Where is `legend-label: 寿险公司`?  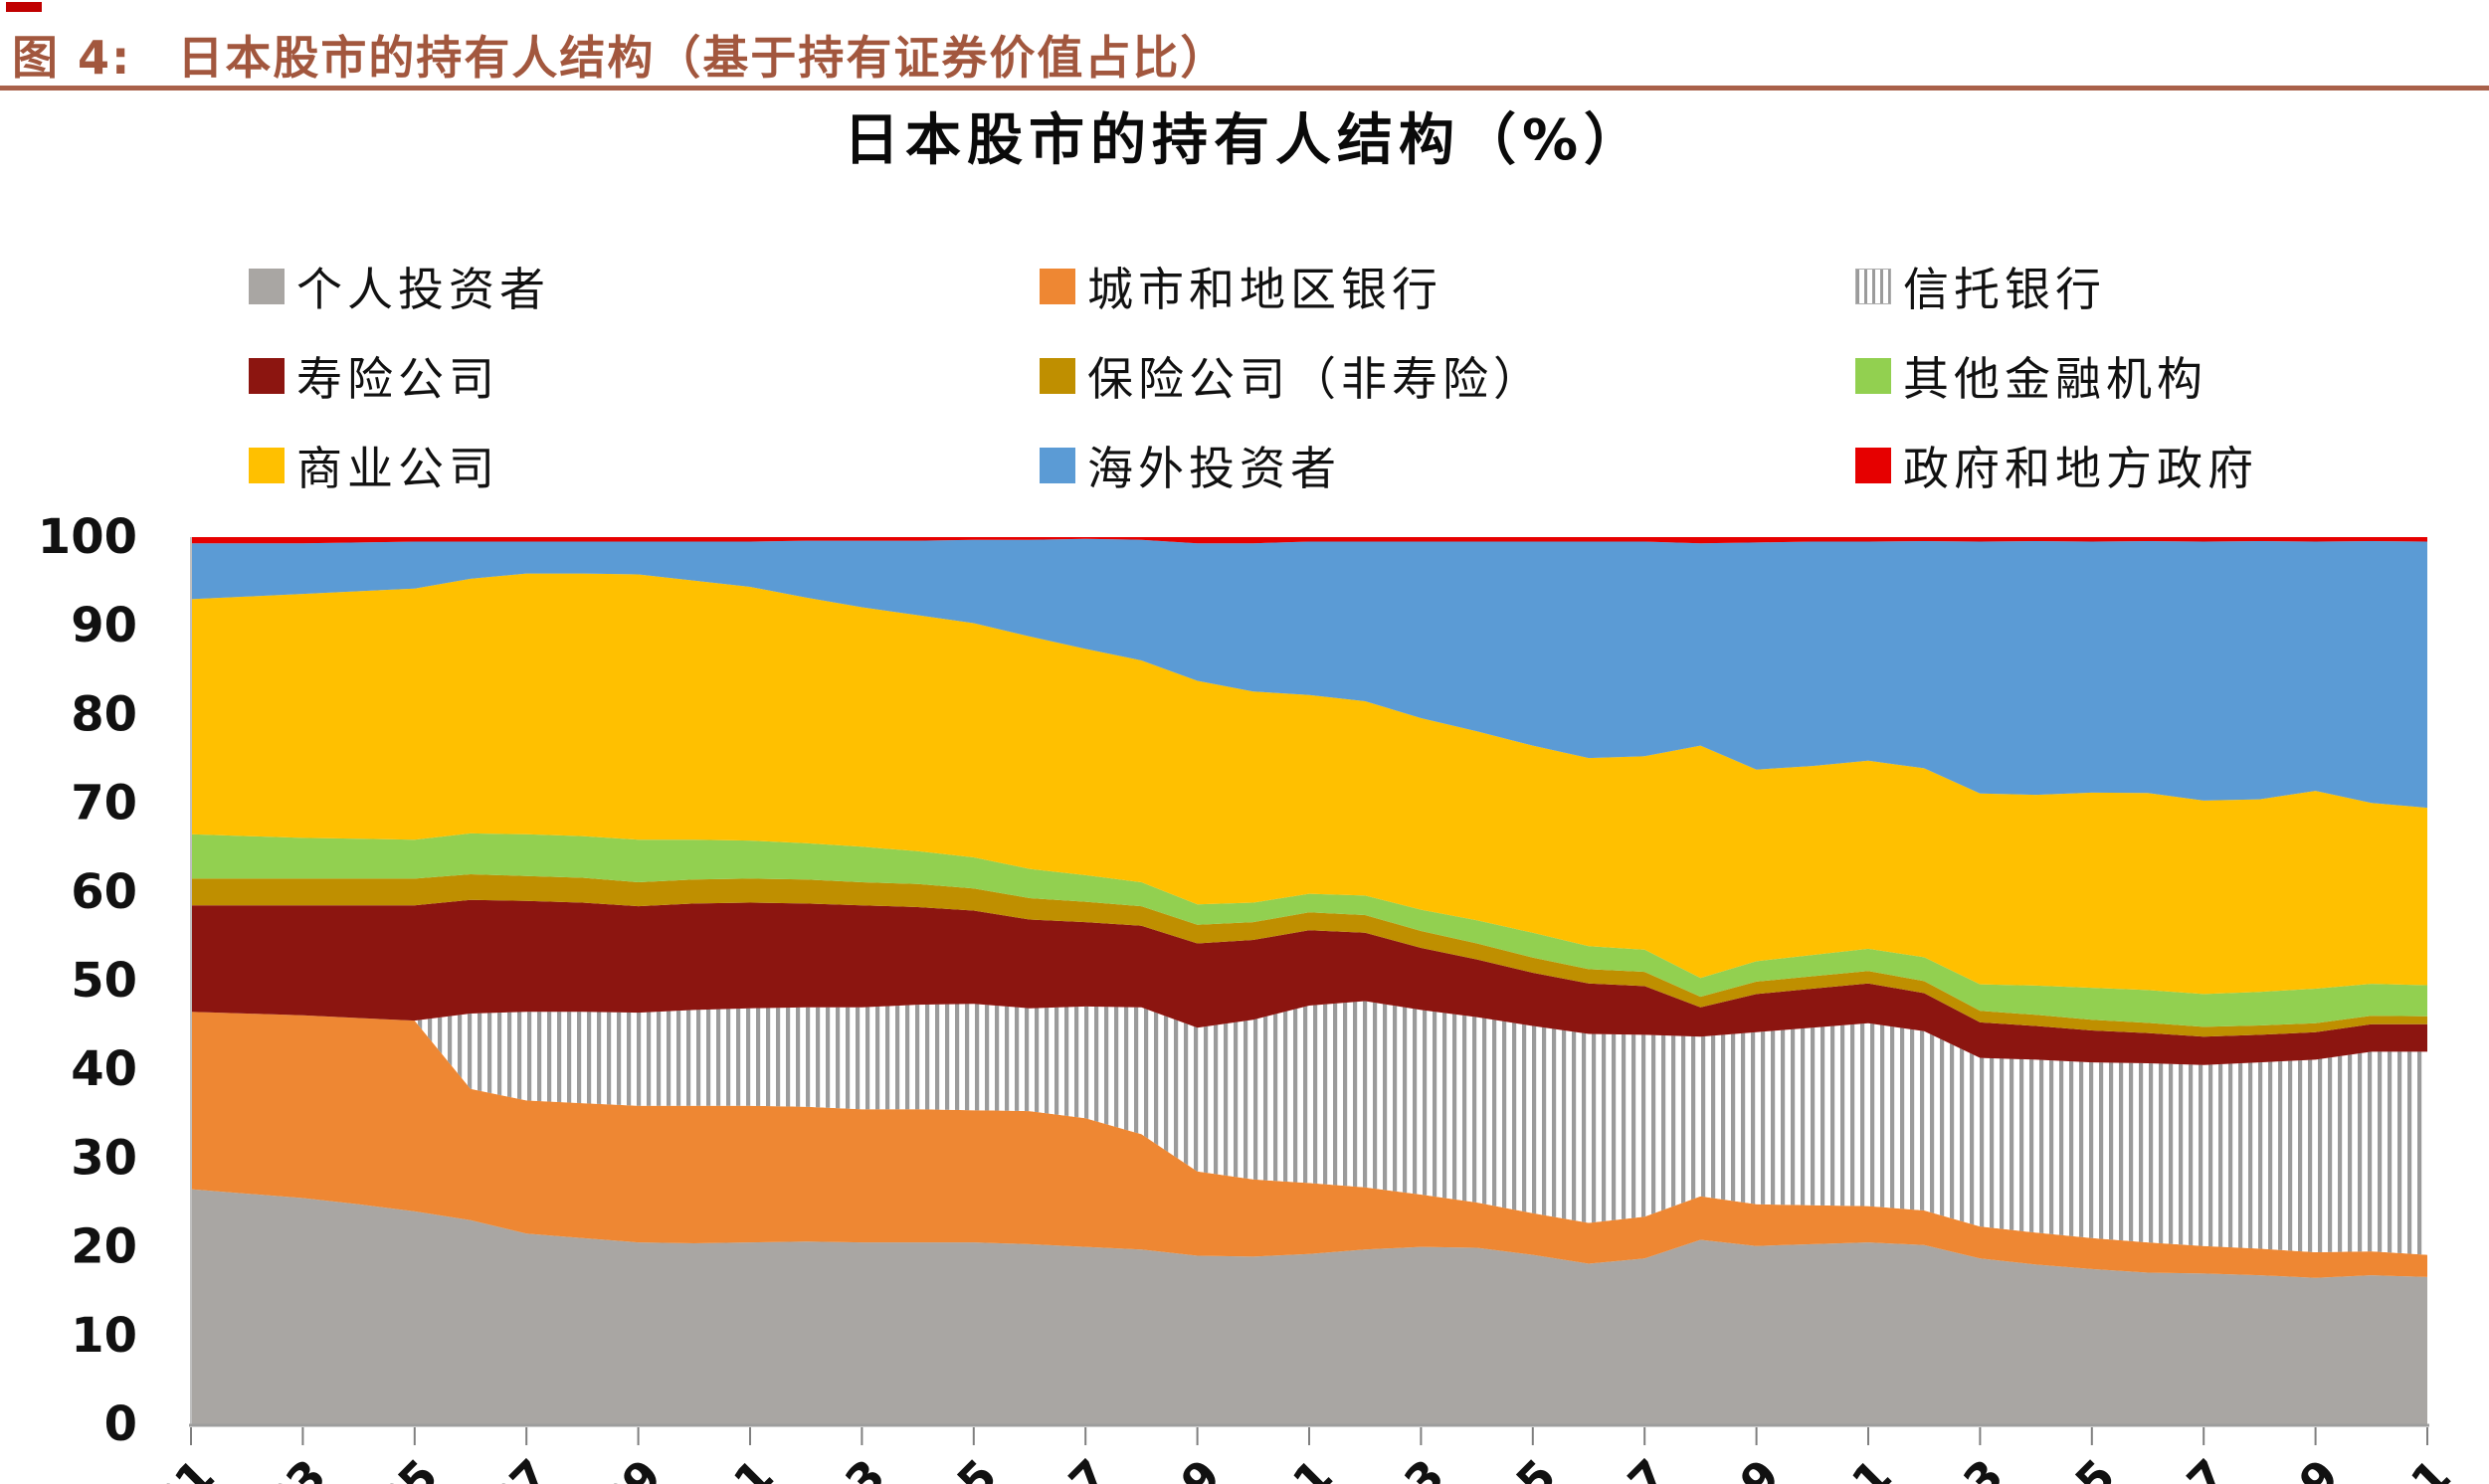
legend-label: 寿险公司 is located at coordinates (397, 379).